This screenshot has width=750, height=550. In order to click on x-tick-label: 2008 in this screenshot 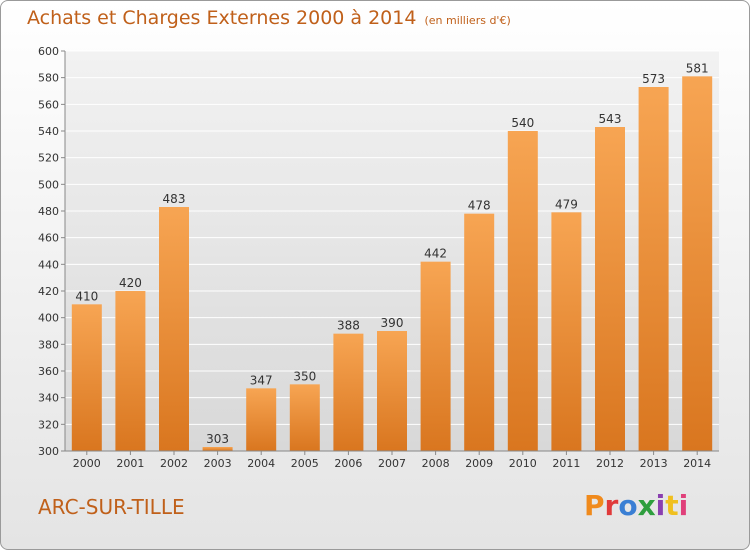, I will do `click(436, 463)`.